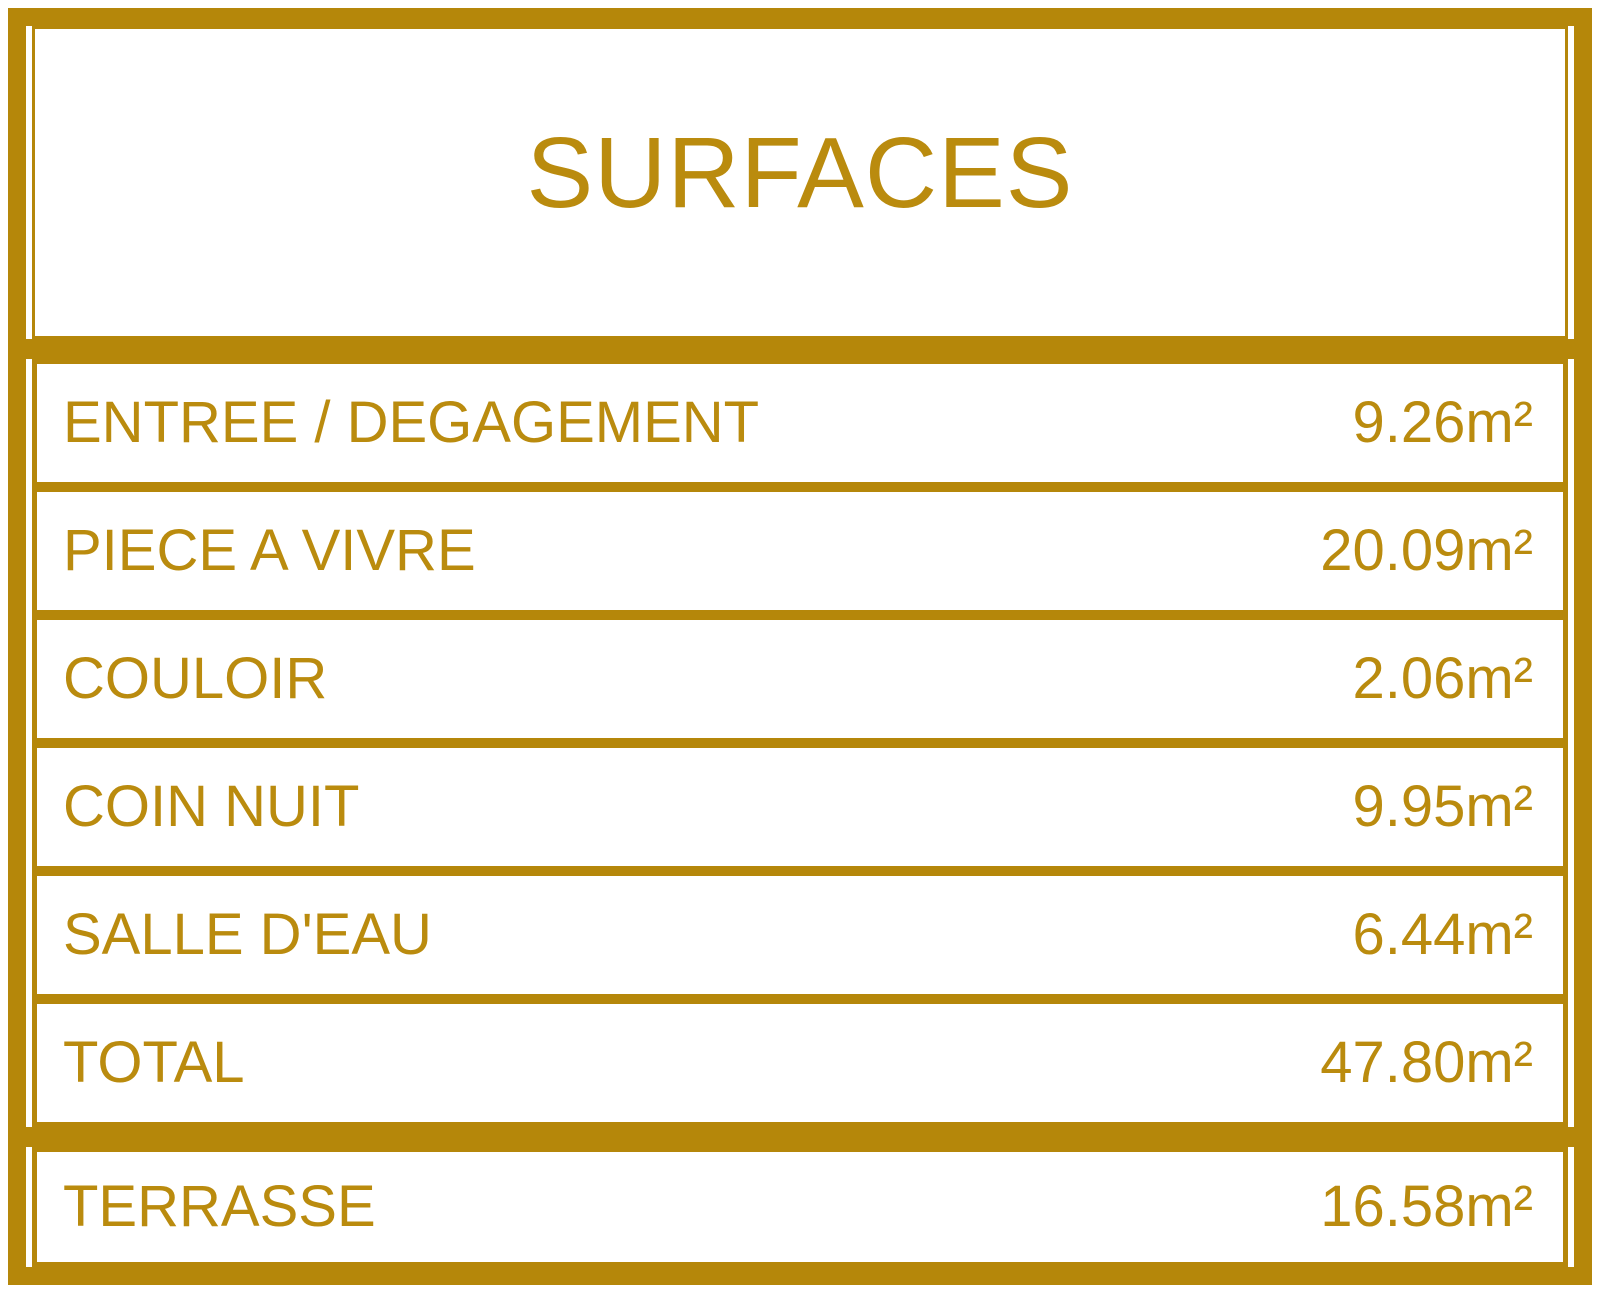 Image resolution: width=1600 pixels, height=1293 pixels. Describe the element at coordinates (800, 1137) in the screenshot. I see `total-terrasse-divider` at that location.